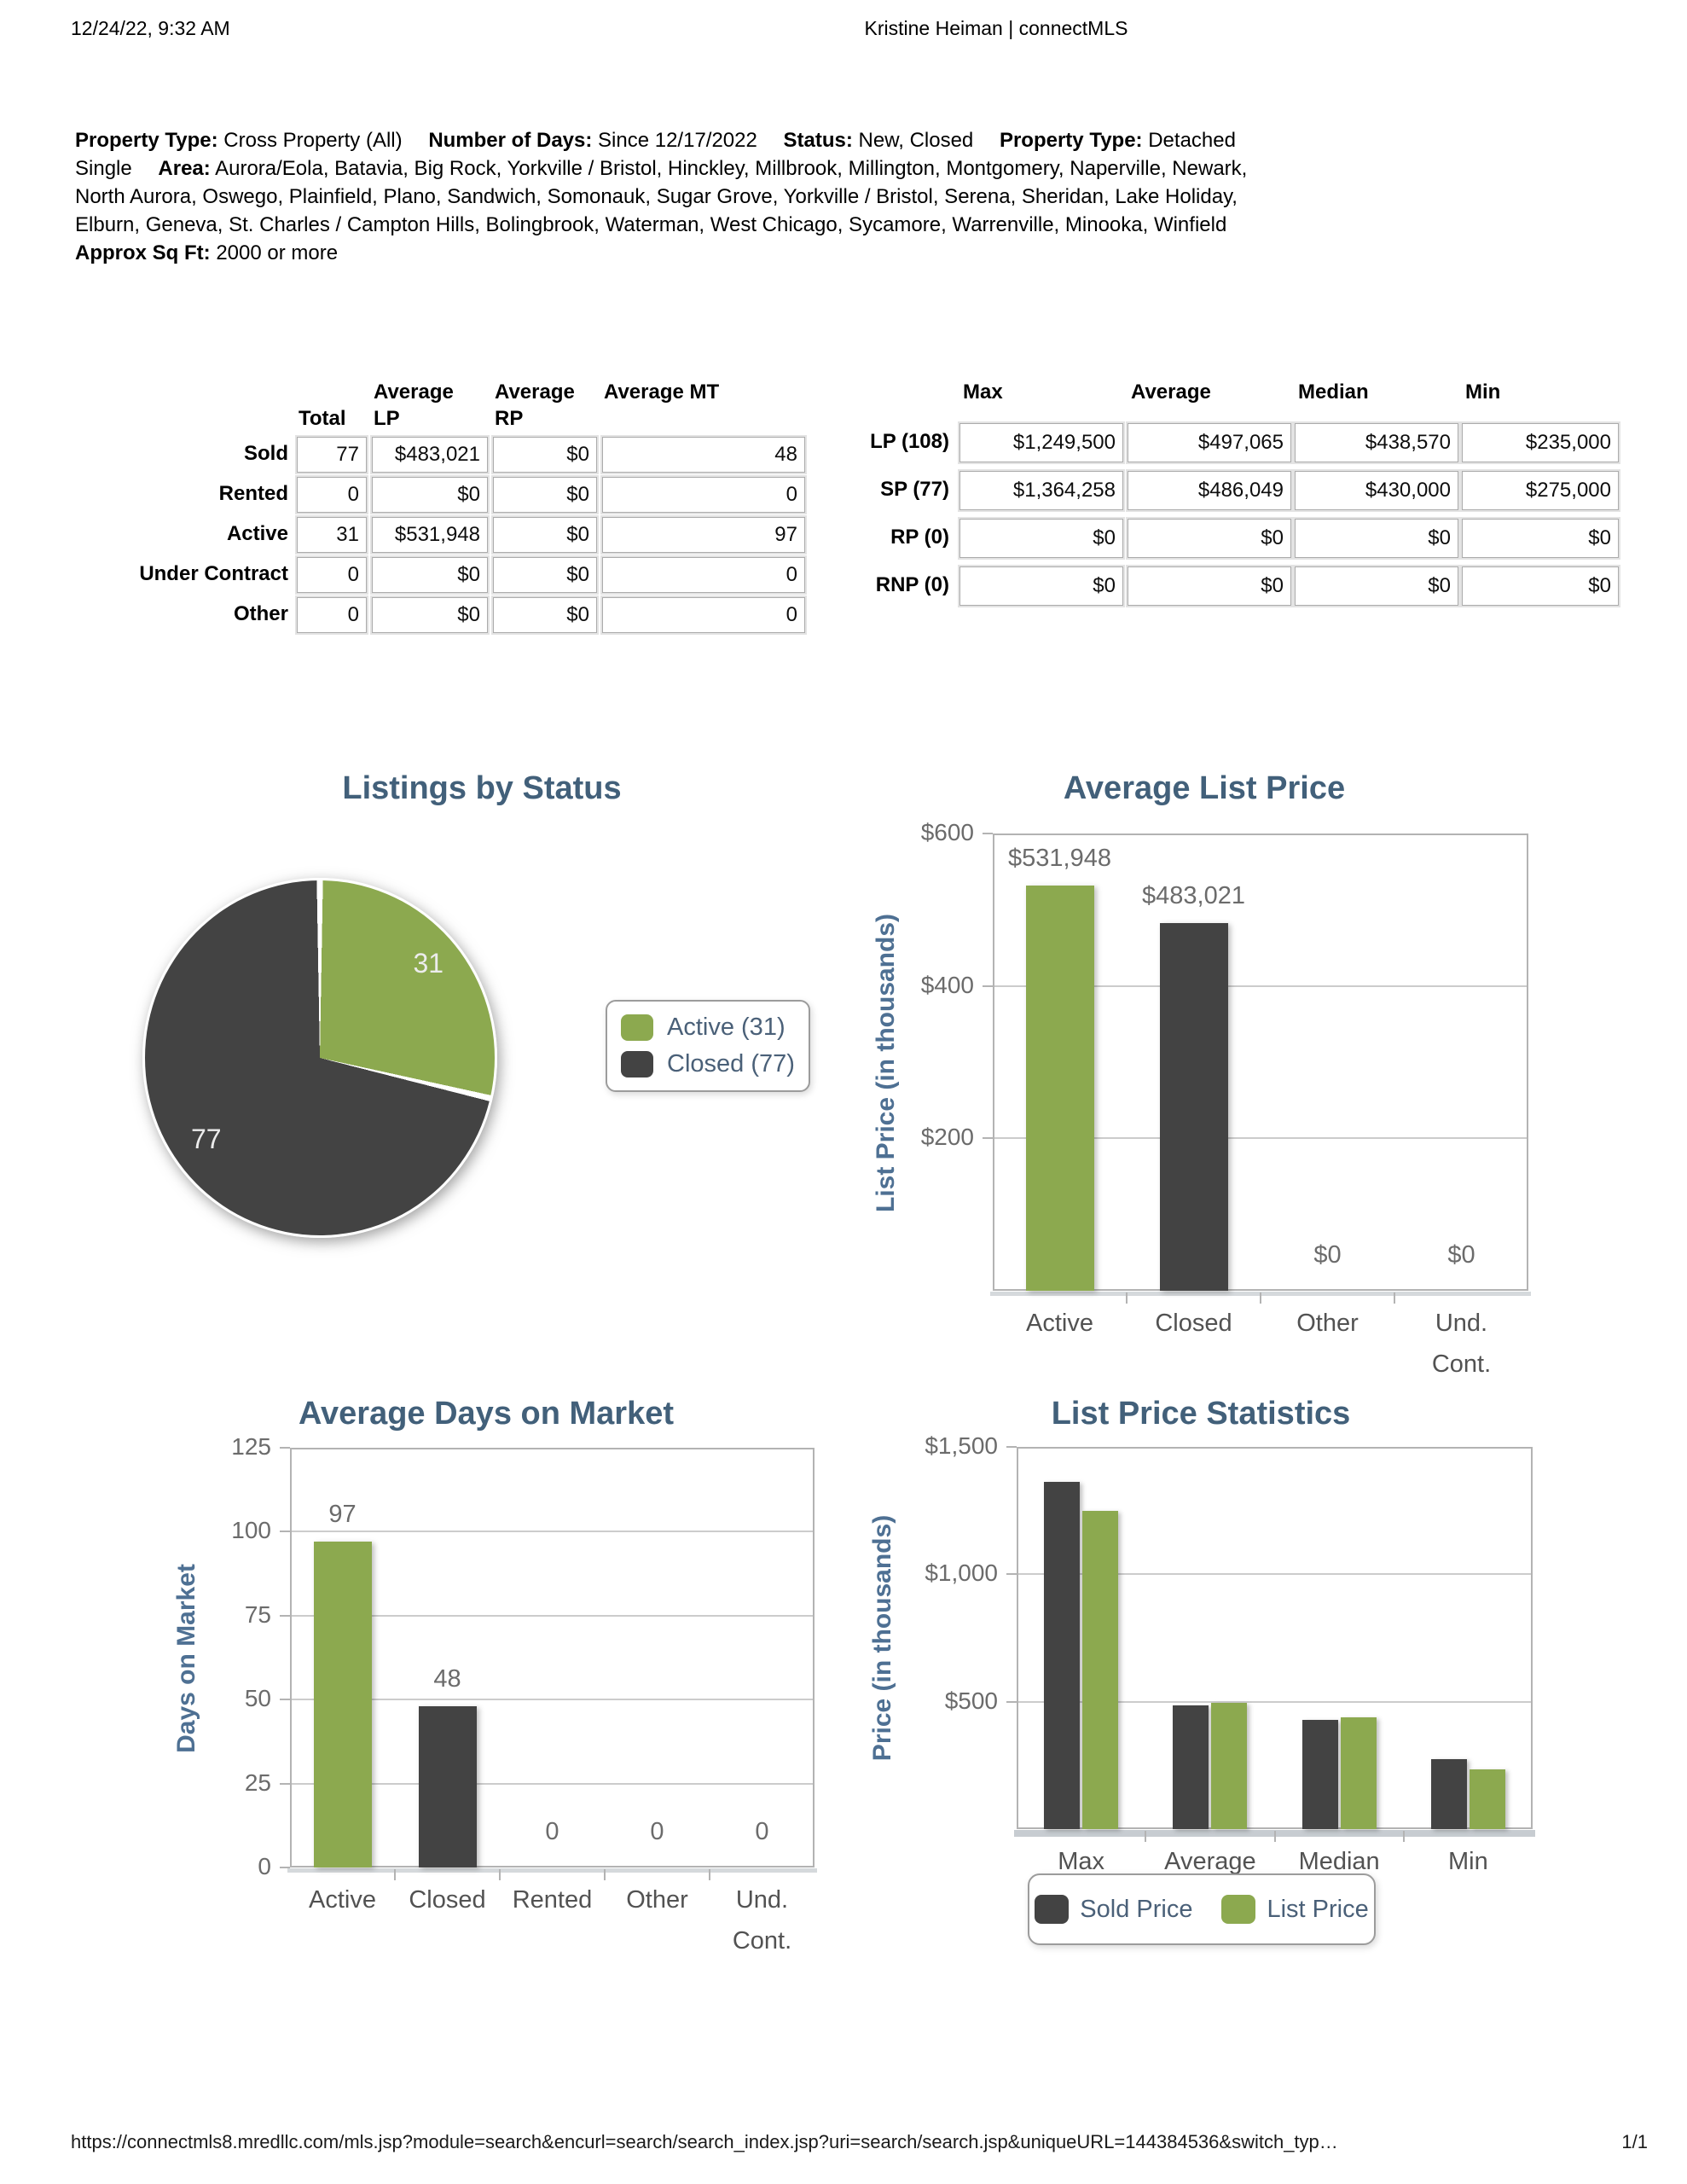 The height and width of the screenshot is (2184, 1687). What do you see at coordinates (731, 1063) in the screenshot?
I see `legend-label: Closed (77)` at bounding box center [731, 1063].